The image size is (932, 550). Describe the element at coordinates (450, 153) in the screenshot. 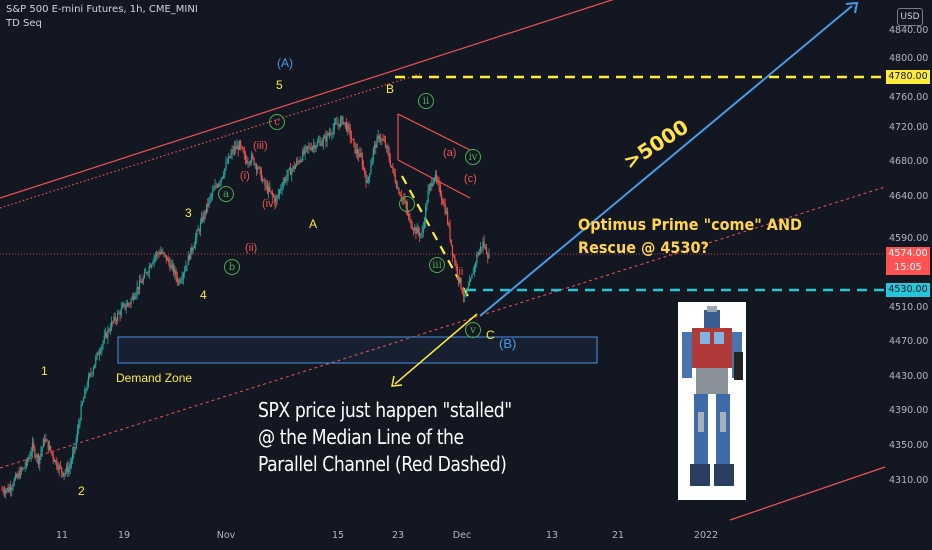

I see `subwave-a-red: (a)` at that location.